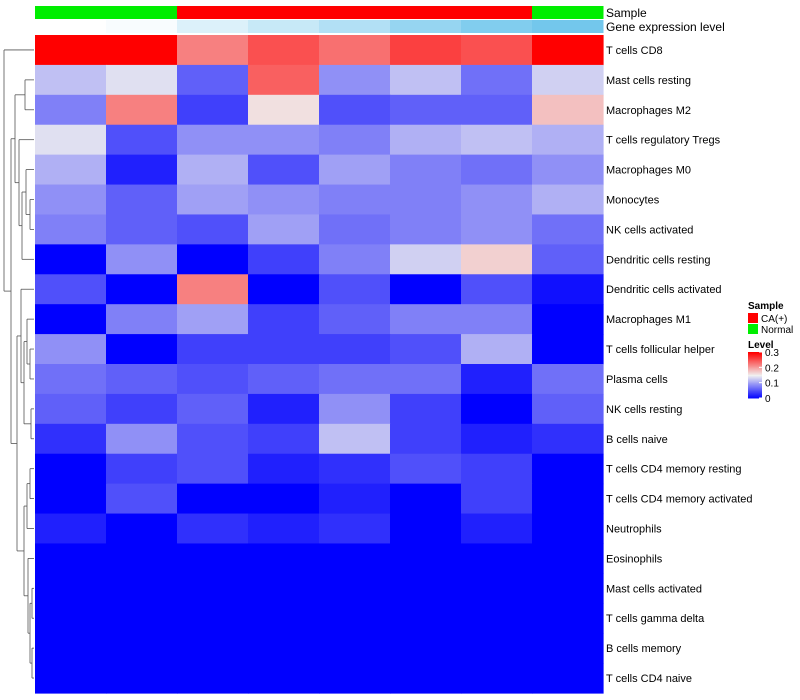 This screenshot has width=800, height=700. What do you see at coordinates (772, 384) in the screenshot?
I see `legend-tick-label: 0.1` at bounding box center [772, 384].